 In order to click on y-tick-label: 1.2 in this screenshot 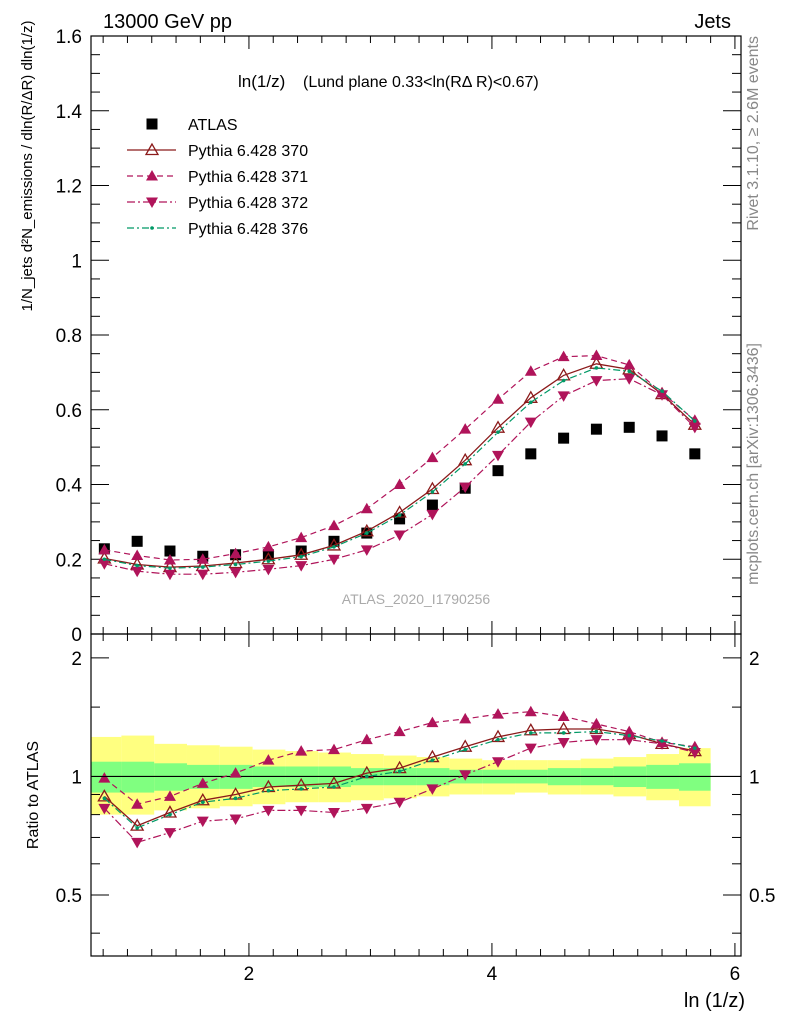, I will do `click(69, 187)`.